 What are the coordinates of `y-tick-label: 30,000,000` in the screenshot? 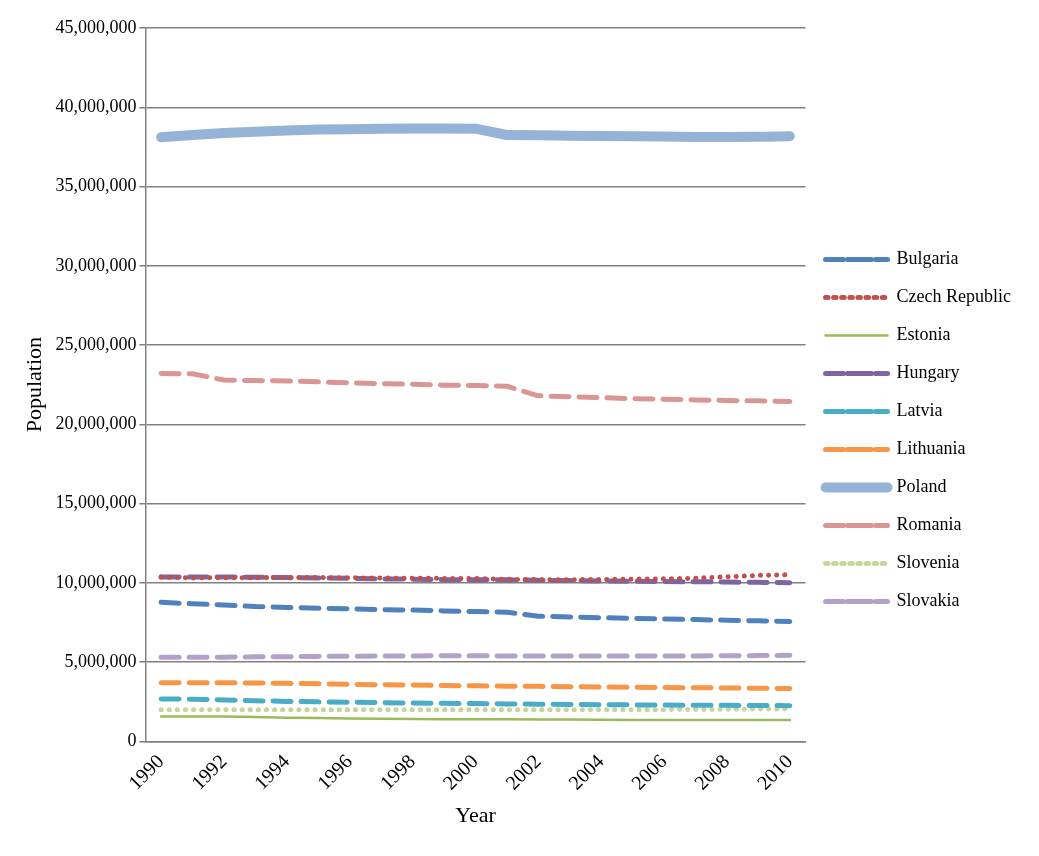 It's located at (96, 264).